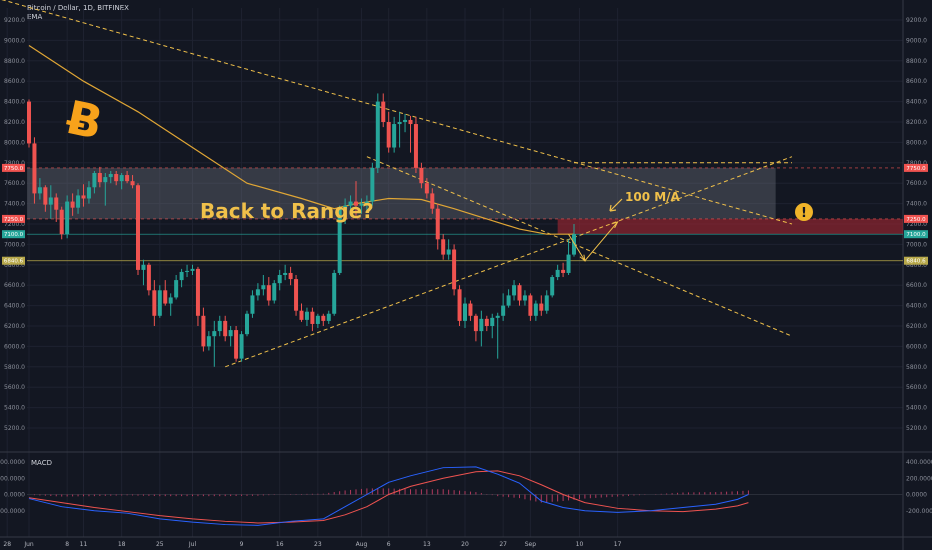  Describe the element at coordinates (7, 544) in the screenshot. I see `x-tick-label: 28` at that location.